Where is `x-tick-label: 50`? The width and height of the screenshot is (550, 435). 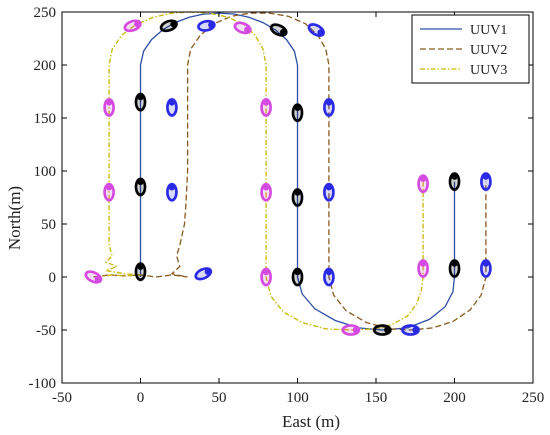 x-tick-label: 50 is located at coordinates (219, 398).